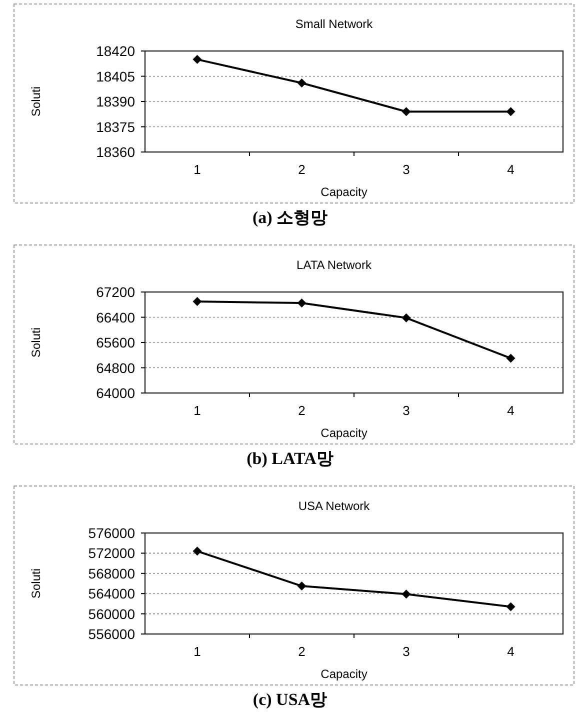 The width and height of the screenshot is (580, 724). What do you see at coordinates (116, 126) in the screenshot?
I see `y-tick-label: 18375` at bounding box center [116, 126].